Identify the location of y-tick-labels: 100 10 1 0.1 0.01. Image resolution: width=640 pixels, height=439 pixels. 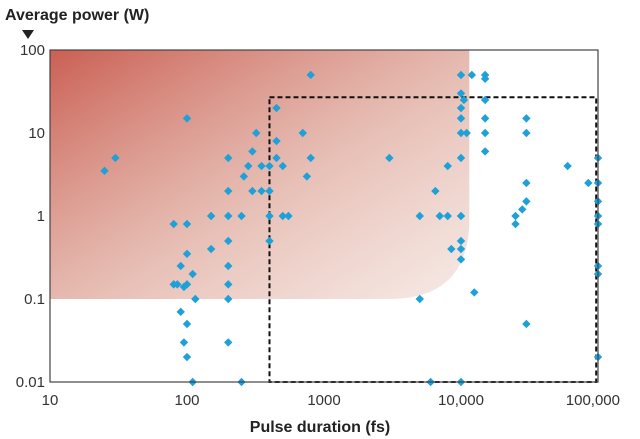
(30, 216).